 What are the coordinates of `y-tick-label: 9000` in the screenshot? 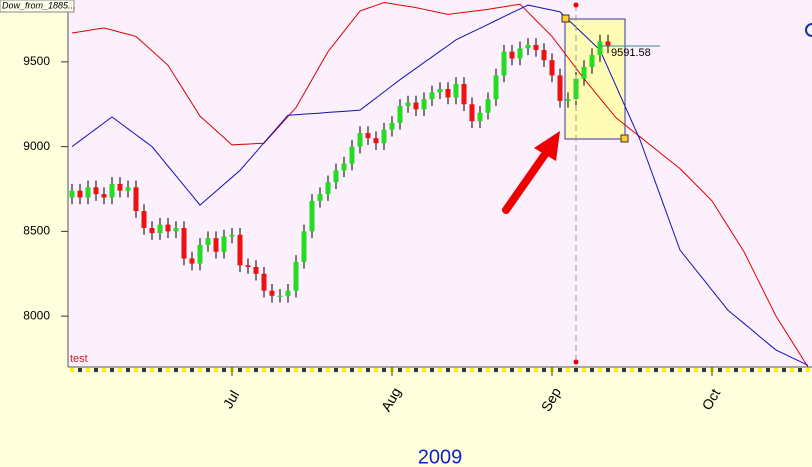 It's located at (36, 146).